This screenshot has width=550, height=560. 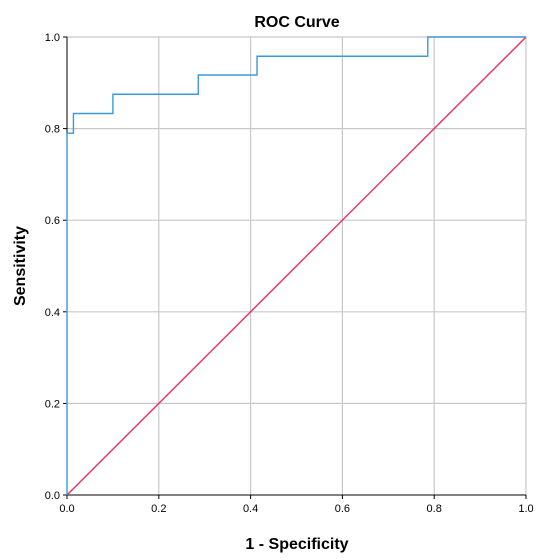 What do you see at coordinates (52, 38) in the screenshot?
I see `y-tick-label: 1.0` at bounding box center [52, 38].